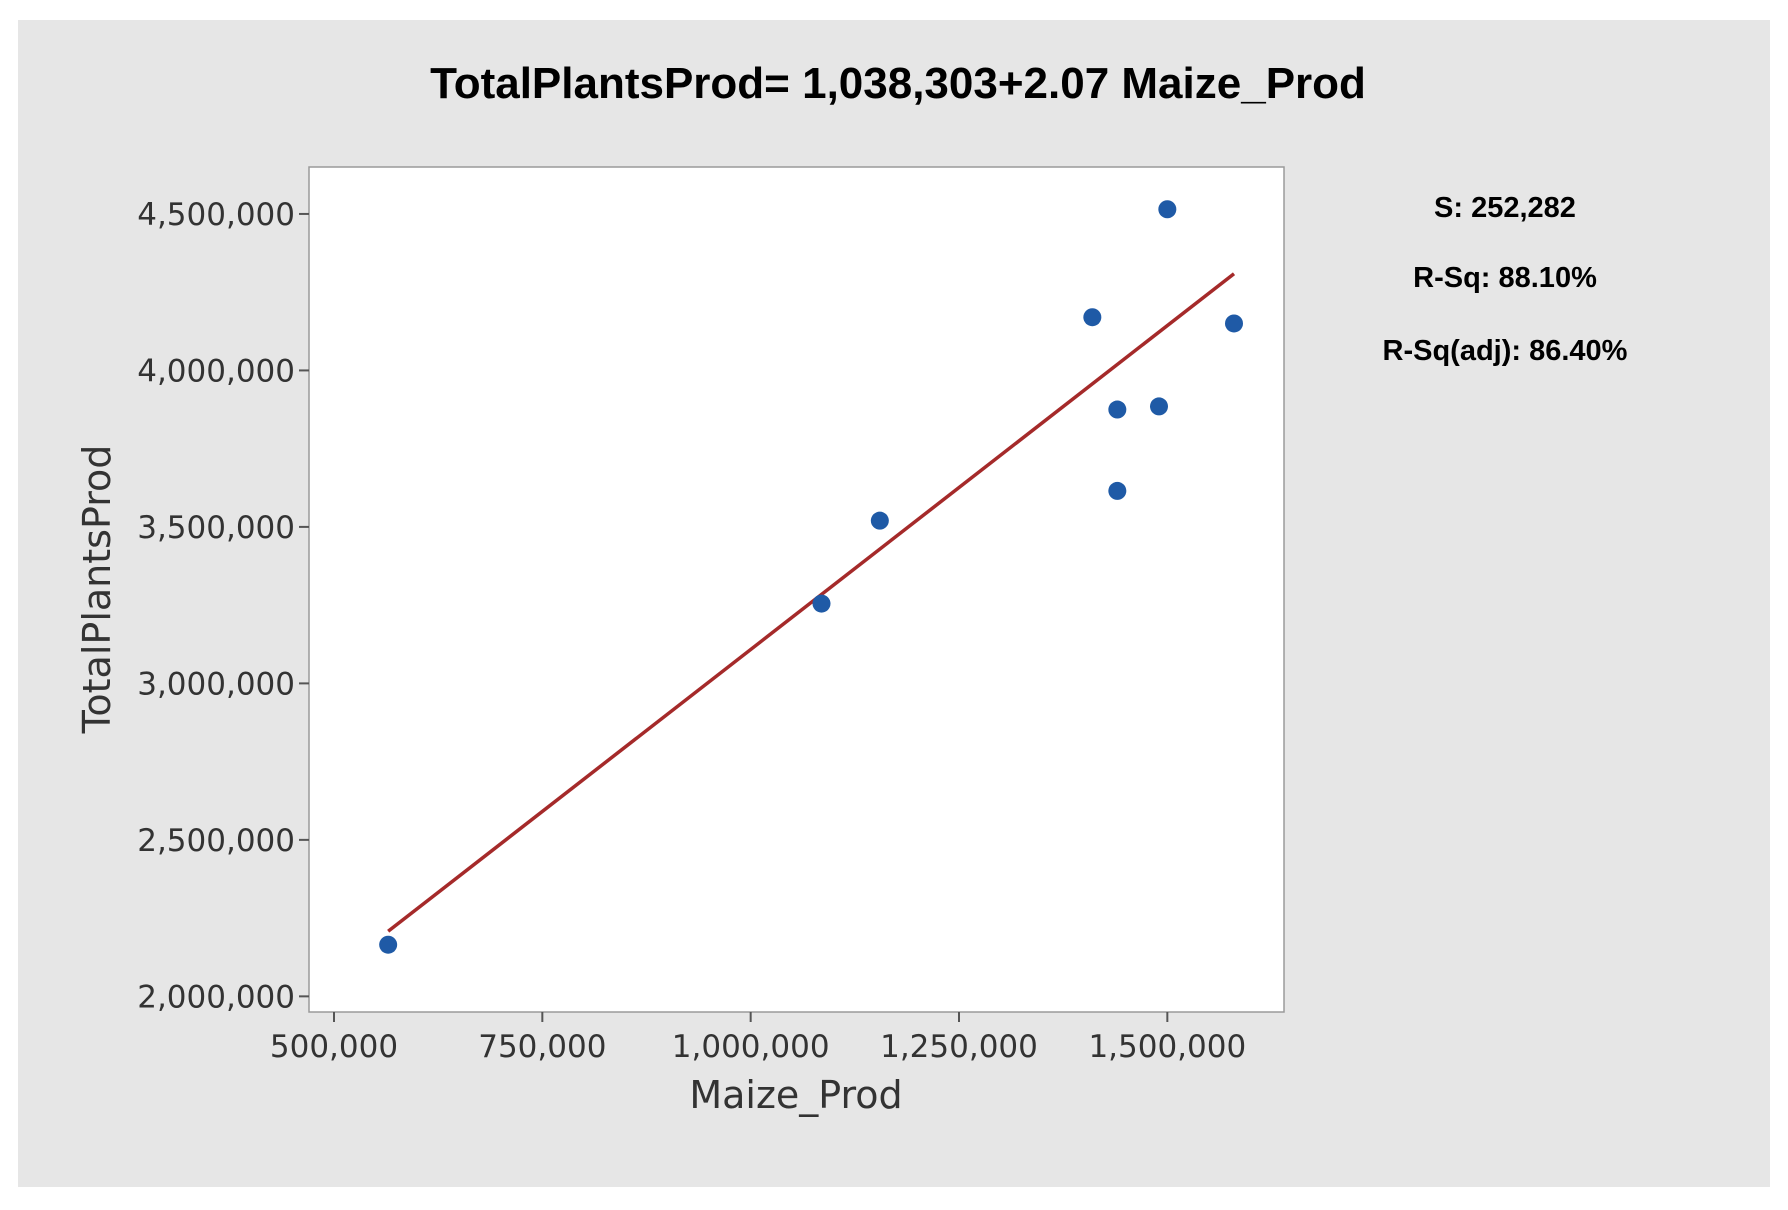  Describe the element at coordinates (795, 1095) in the screenshot. I see `x-axis-label: Maize_Prod` at that location.